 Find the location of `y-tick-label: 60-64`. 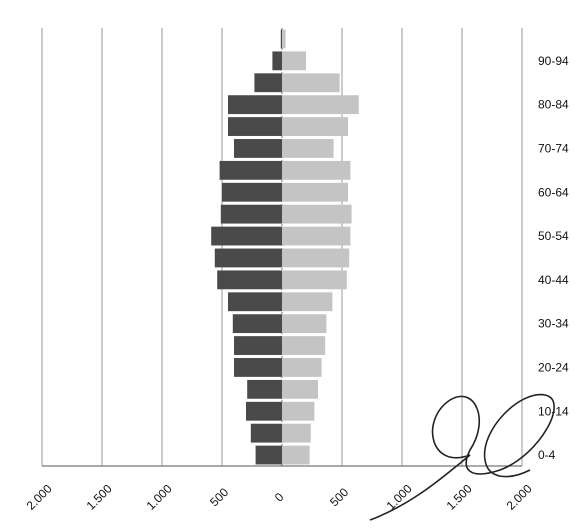

y-tick-label: 60-64 is located at coordinates (553, 192).